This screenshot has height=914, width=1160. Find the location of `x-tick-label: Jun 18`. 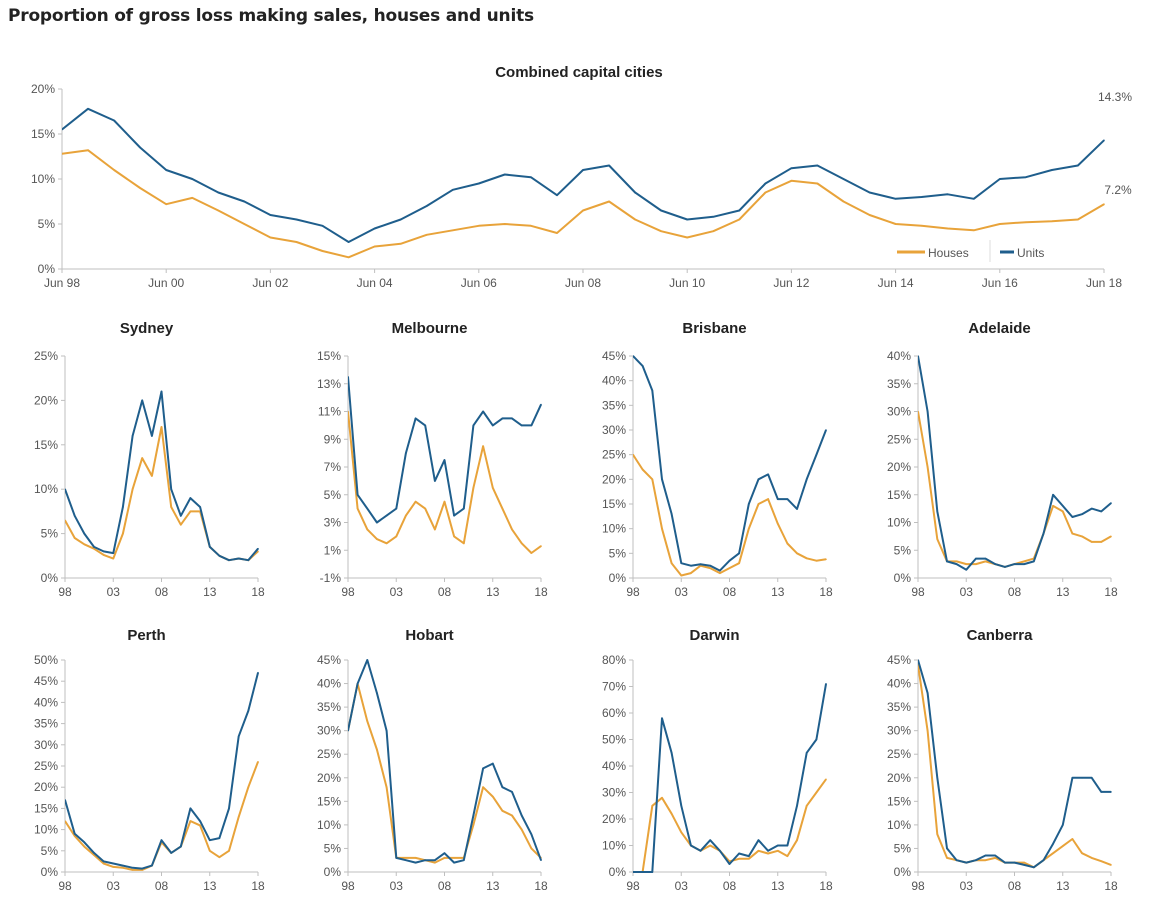

x-tick-label: Jun 18 is located at coordinates (1104, 283).